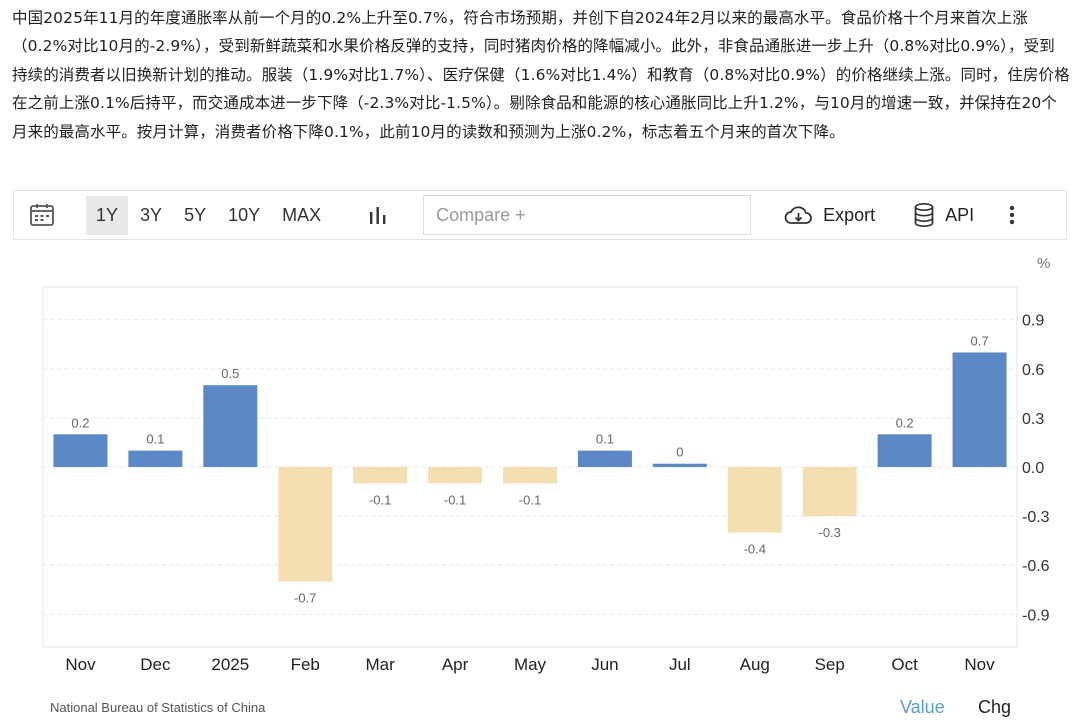 The width and height of the screenshot is (1080, 728). What do you see at coordinates (1012, 215) in the screenshot?
I see `more-vertical-icon` at bounding box center [1012, 215].